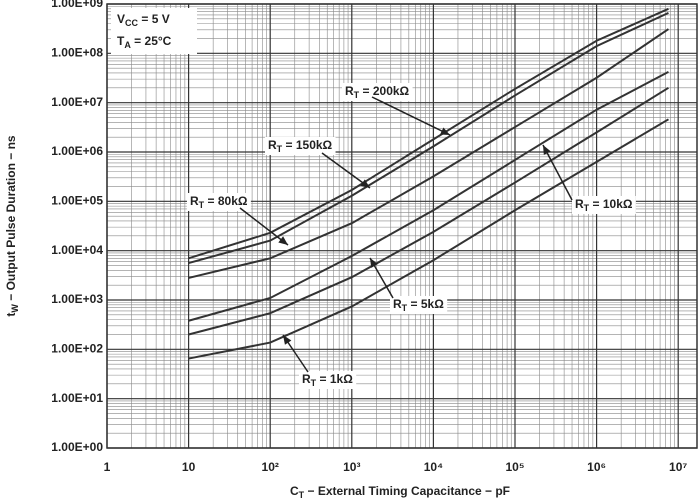  I want to click on series-label: RT = 1kΩ, so click(327, 380).